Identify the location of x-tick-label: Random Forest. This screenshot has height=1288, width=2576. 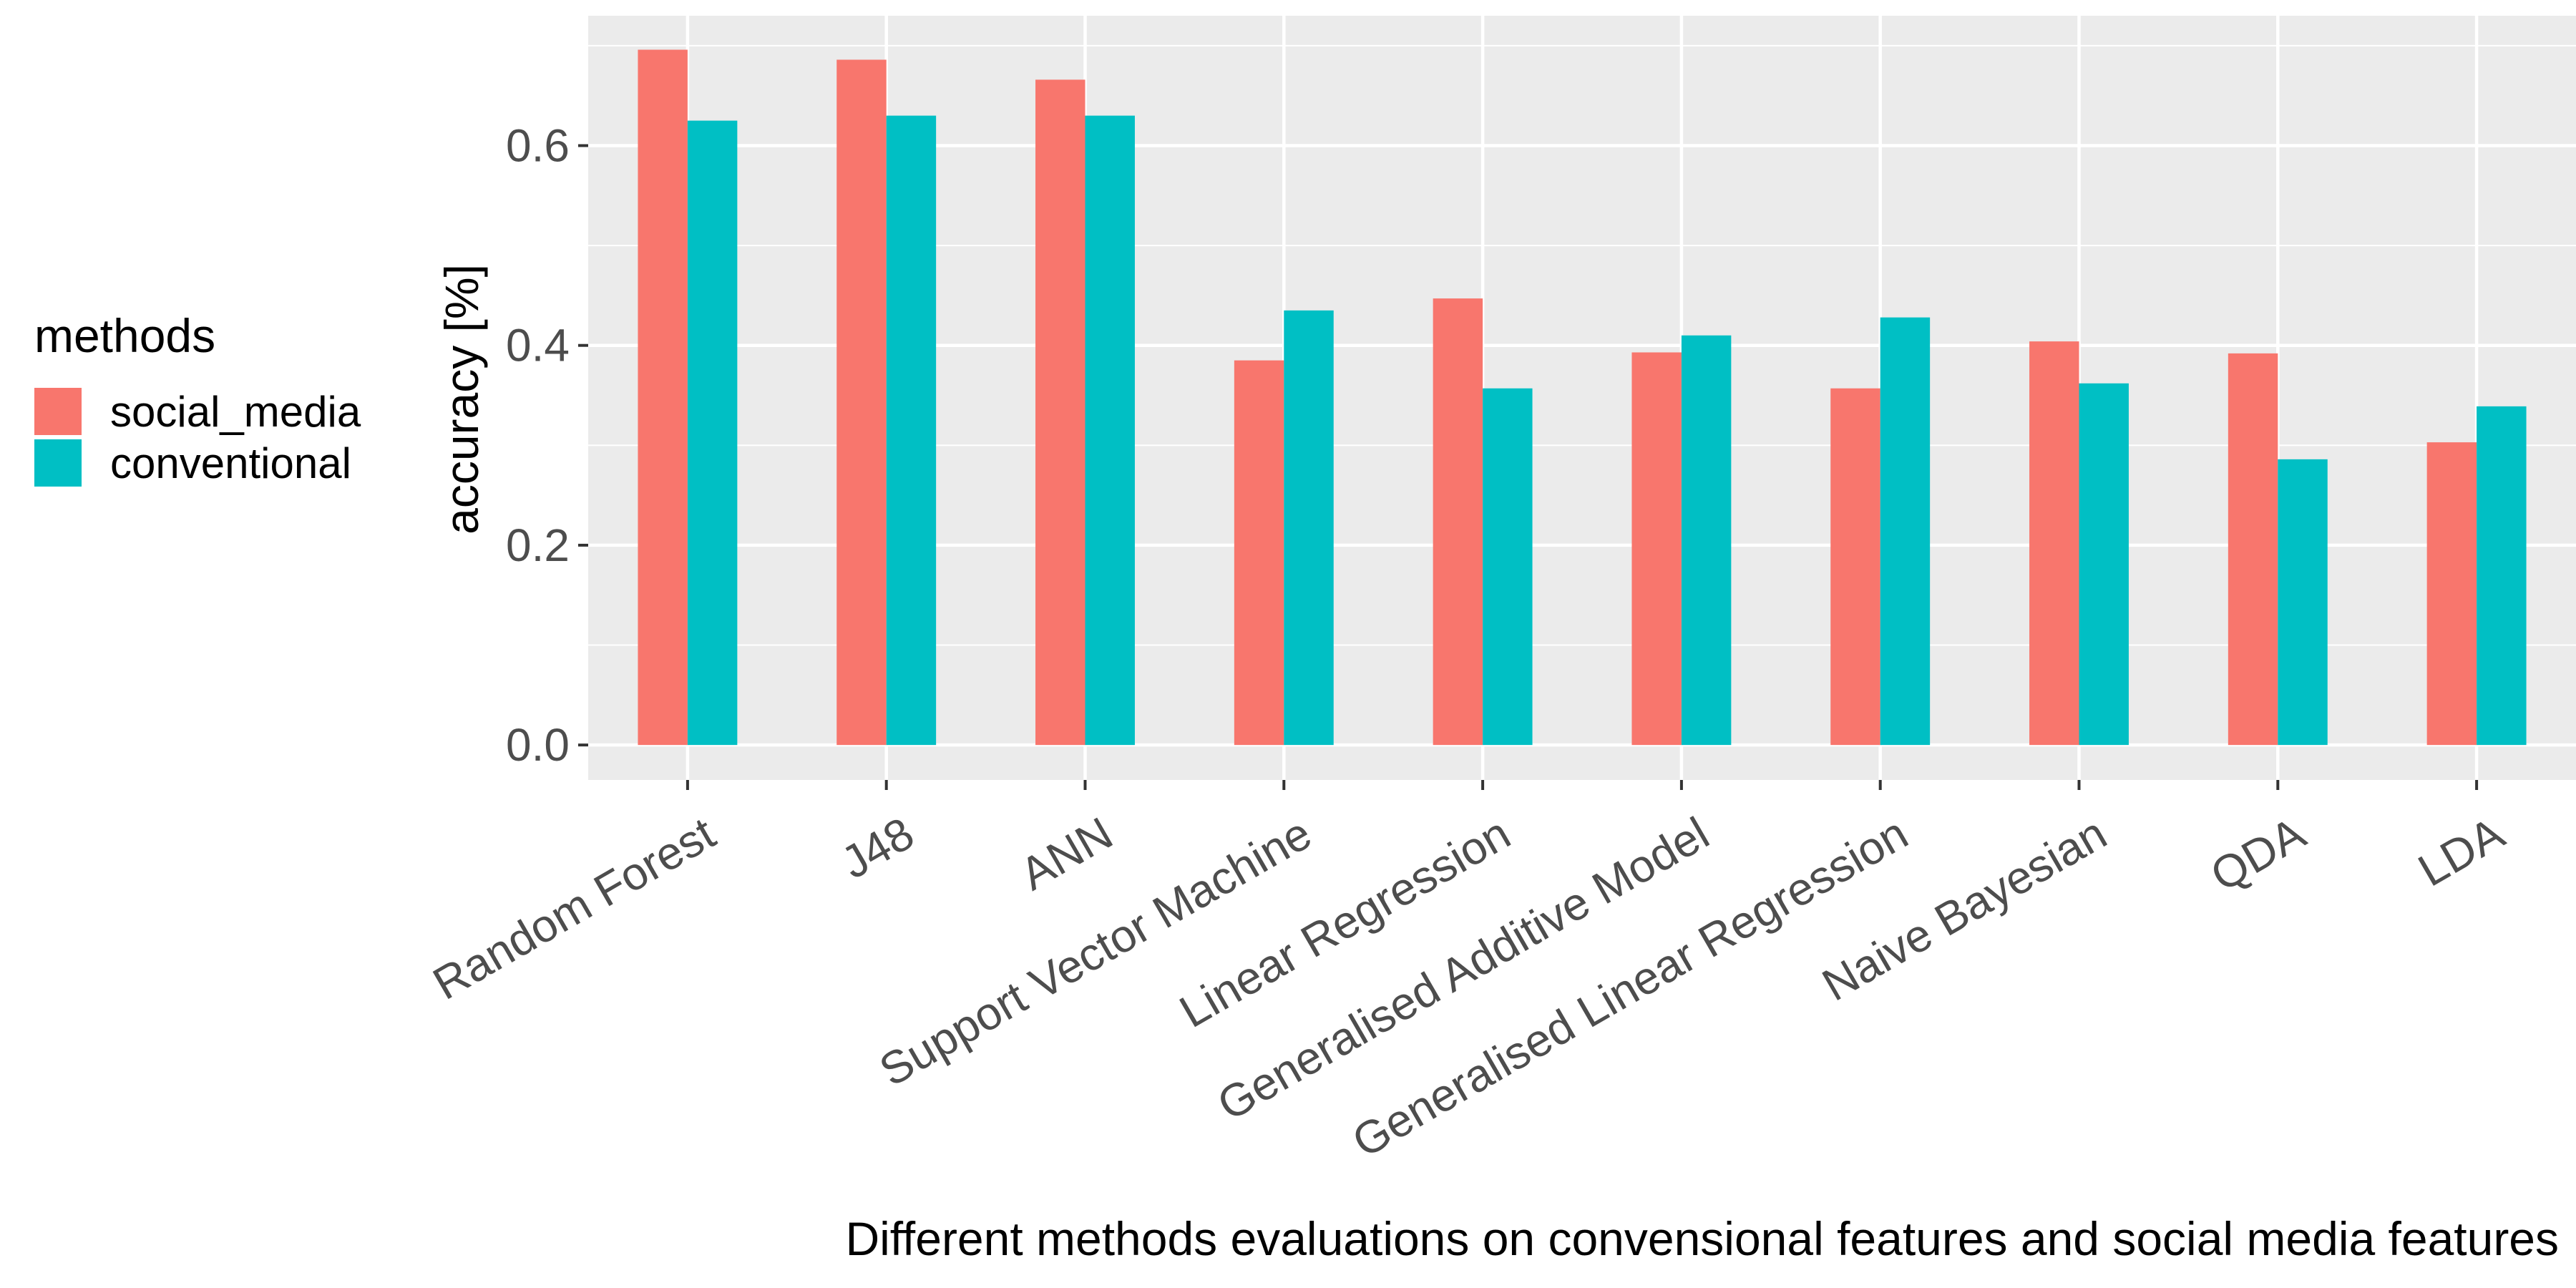
(573, 908).